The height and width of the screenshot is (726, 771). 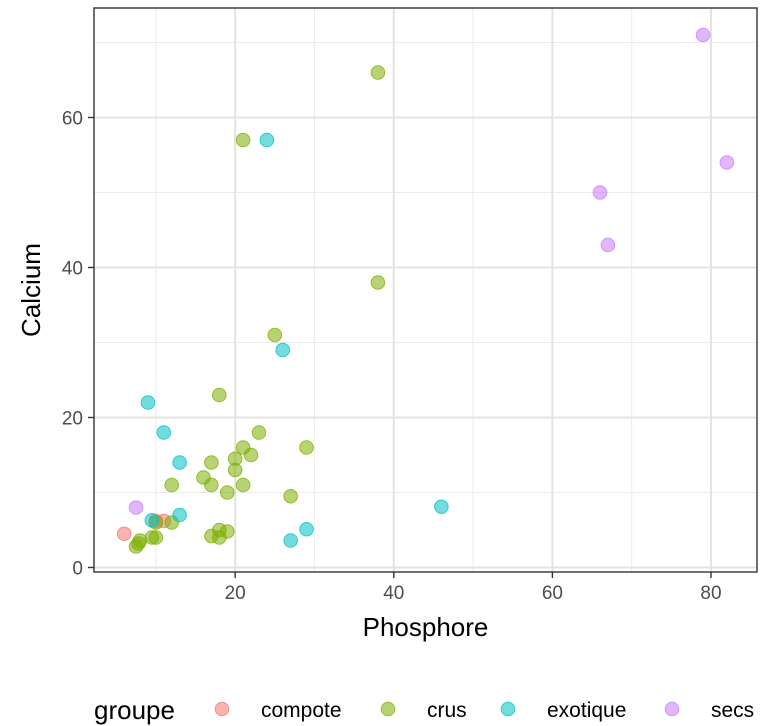 What do you see at coordinates (72, 269) in the screenshot?
I see `y-tick-label: 40` at bounding box center [72, 269].